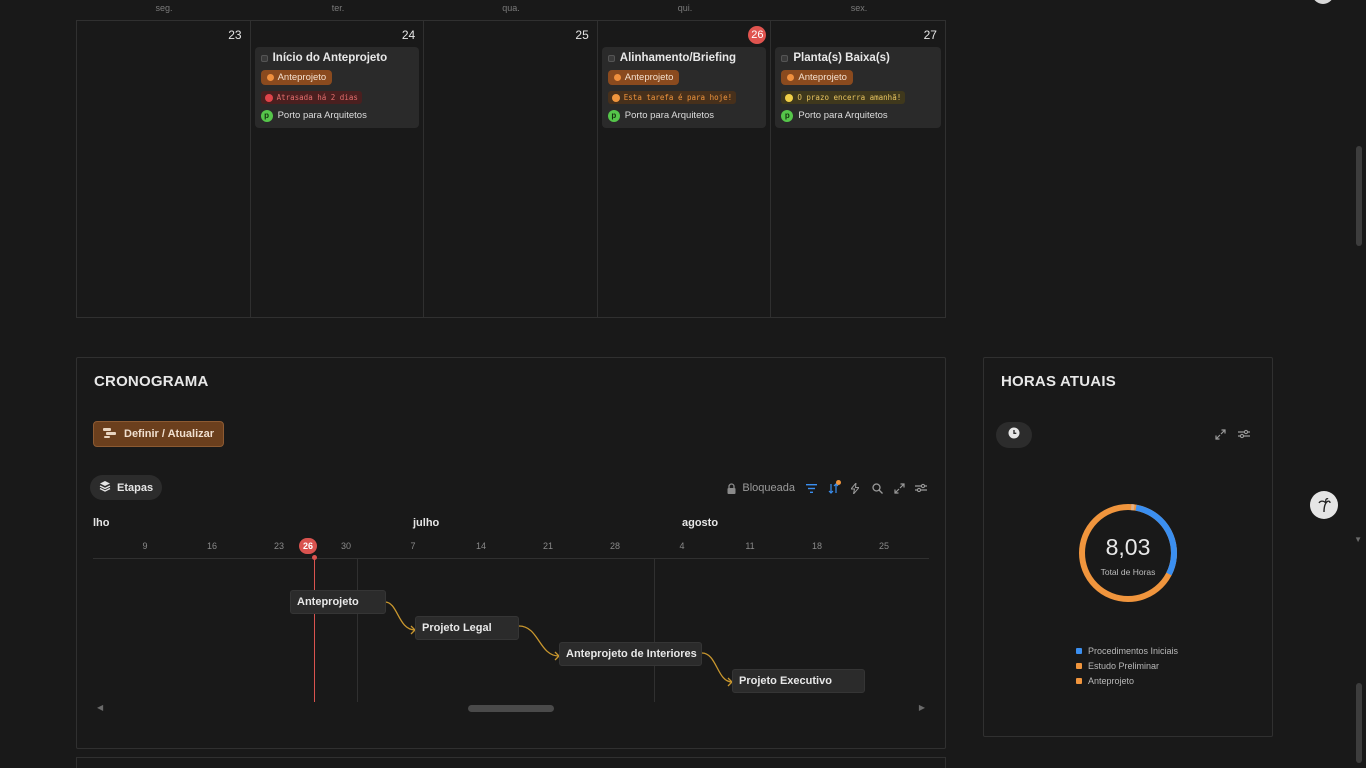  I want to click on hours-donut-chart, so click(1128, 553).